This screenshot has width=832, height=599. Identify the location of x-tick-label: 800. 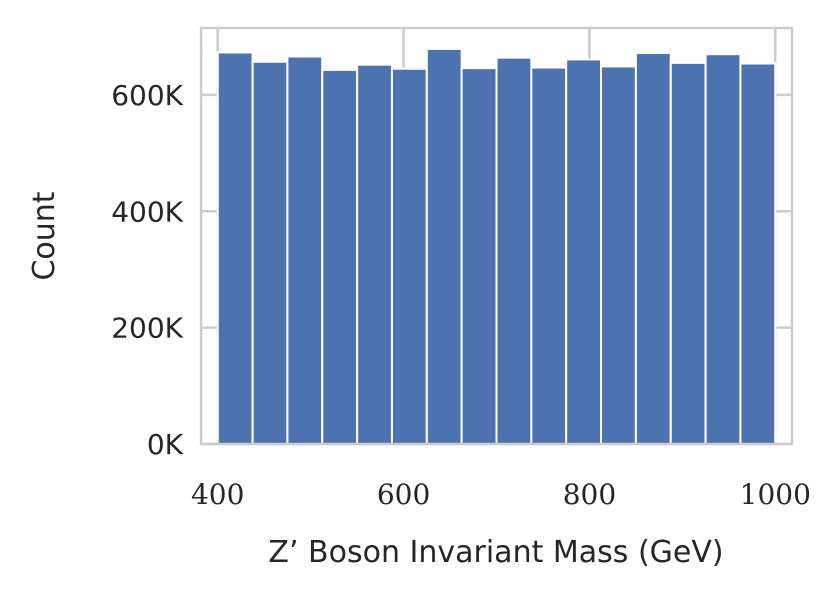
(589, 494).